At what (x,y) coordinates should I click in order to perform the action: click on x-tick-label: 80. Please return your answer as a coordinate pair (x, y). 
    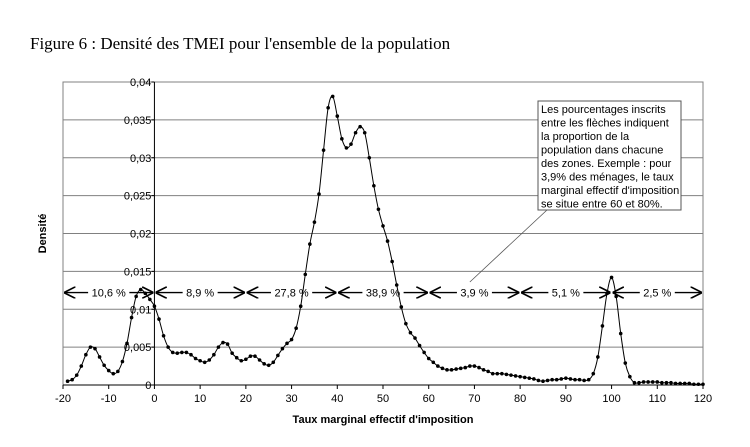
    Looking at the image, I should click on (520, 399).